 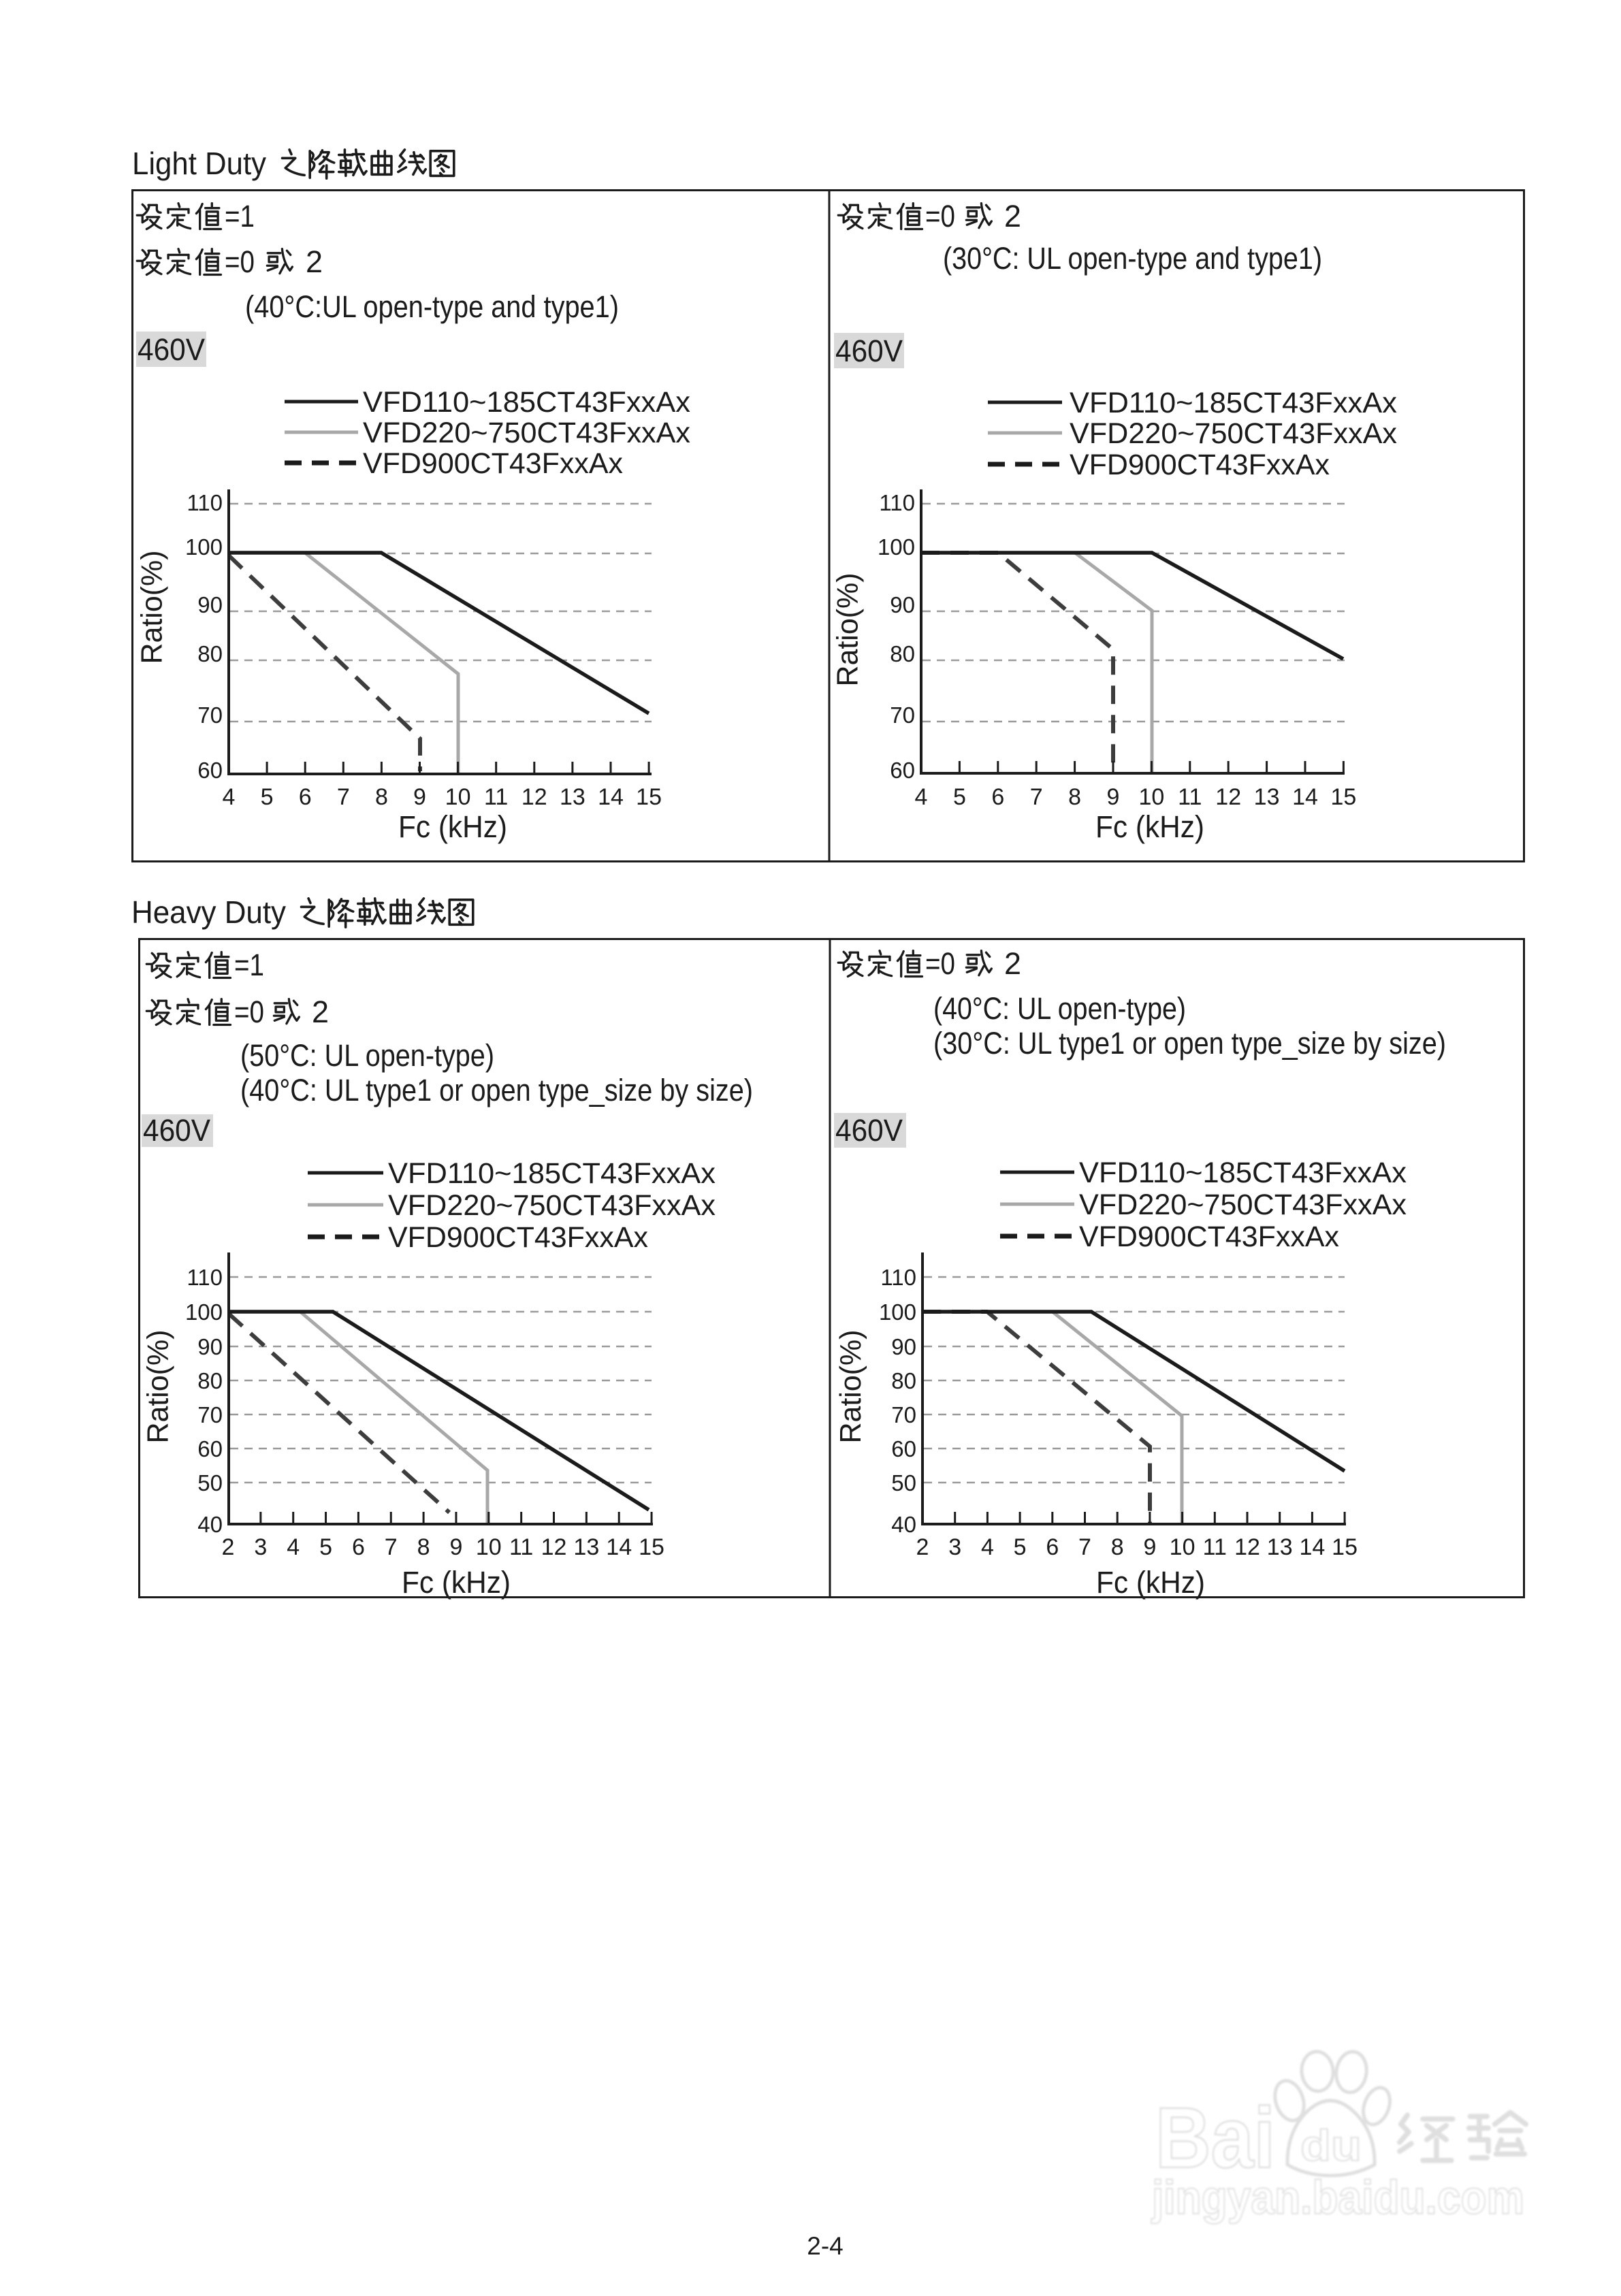 I want to click on svg-text: Light Duty, so click(x=199, y=163).